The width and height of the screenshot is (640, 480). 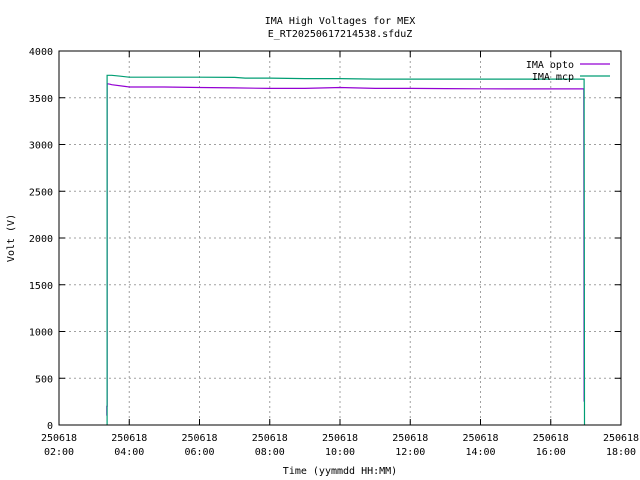 I want to click on y-tick-label: 1500, so click(x=41, y=286).